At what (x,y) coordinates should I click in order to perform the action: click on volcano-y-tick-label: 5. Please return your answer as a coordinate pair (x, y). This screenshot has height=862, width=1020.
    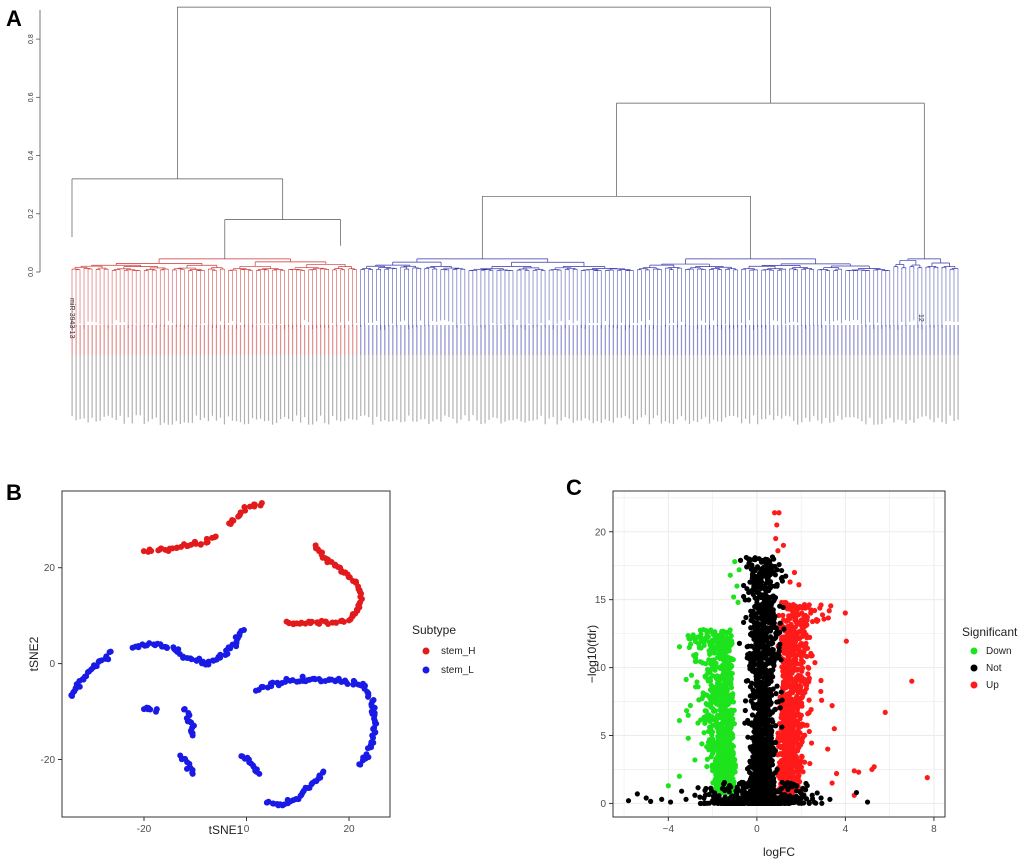
    Looking at the image, I should click on (603, 736).